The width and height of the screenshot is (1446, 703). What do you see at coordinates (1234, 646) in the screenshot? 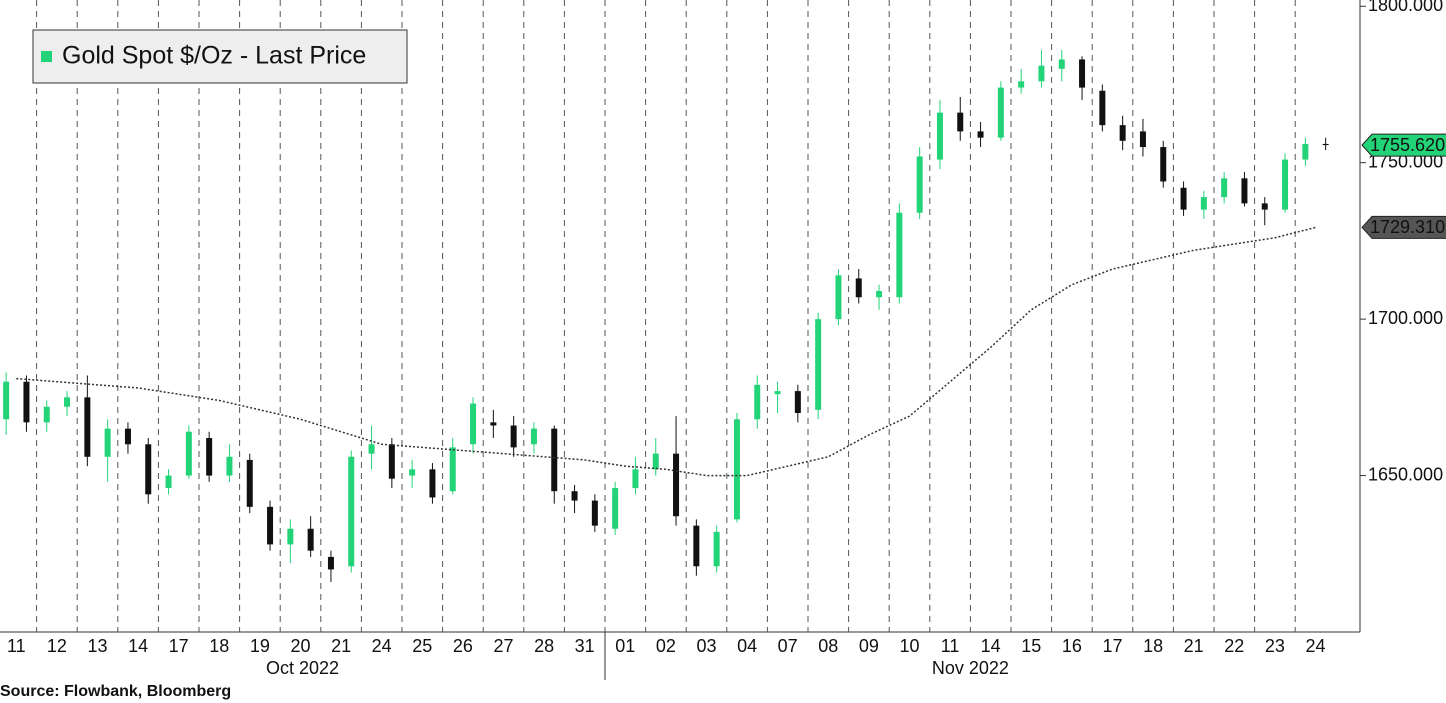
I see `x-tick-label: 22` at bounding box center [1234, 646].